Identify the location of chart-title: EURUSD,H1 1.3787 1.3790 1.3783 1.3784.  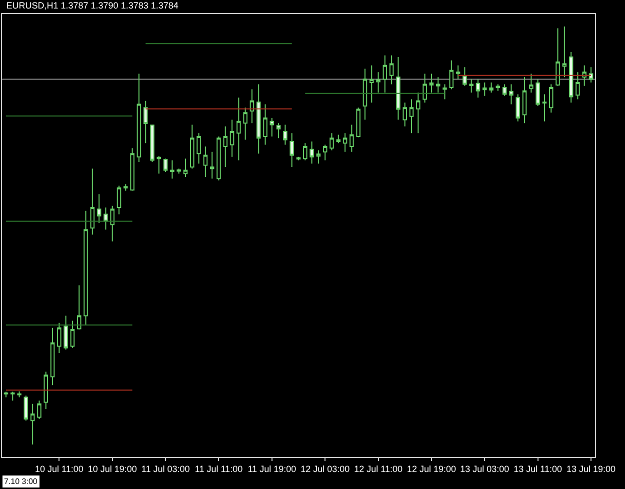
(92, 5).